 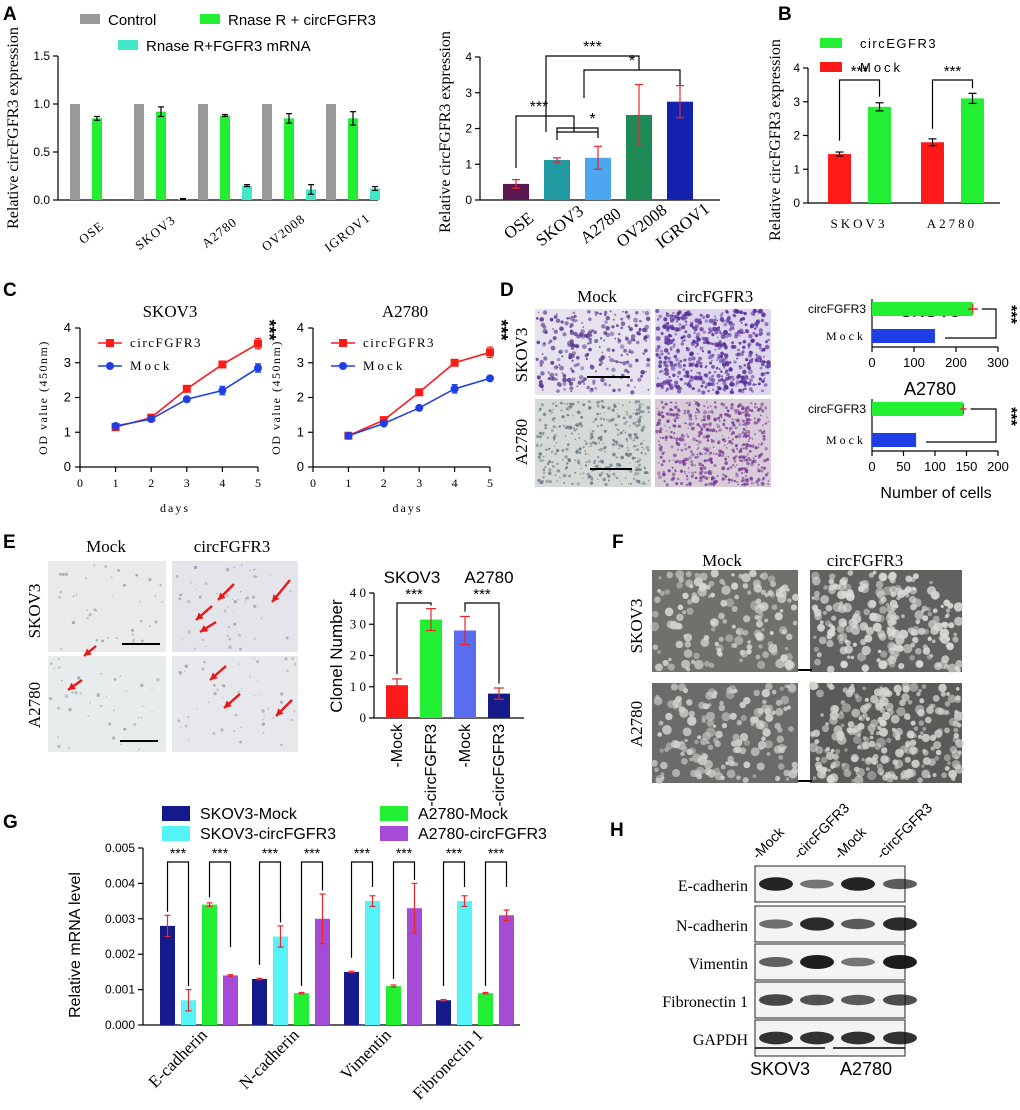 I want to click on protein-band, so click(x=817, y=884).